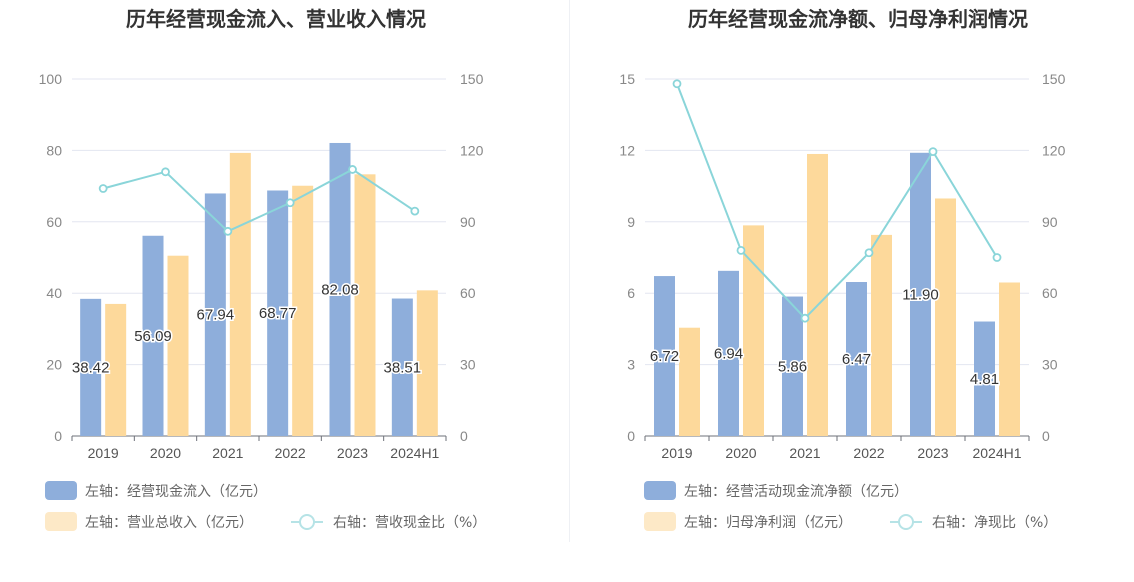 The width and height of the screenshot is (1134, 582). Describe the element at coordinates (176, 492) in the screenshot. I see `legend-label: 左轴：经营现金流入（亿元）` at that location.